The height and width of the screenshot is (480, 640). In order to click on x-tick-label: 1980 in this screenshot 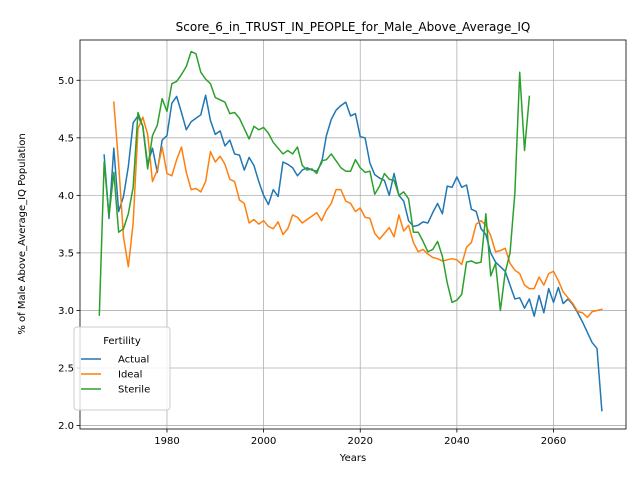, I will do `click(166, 441)`.